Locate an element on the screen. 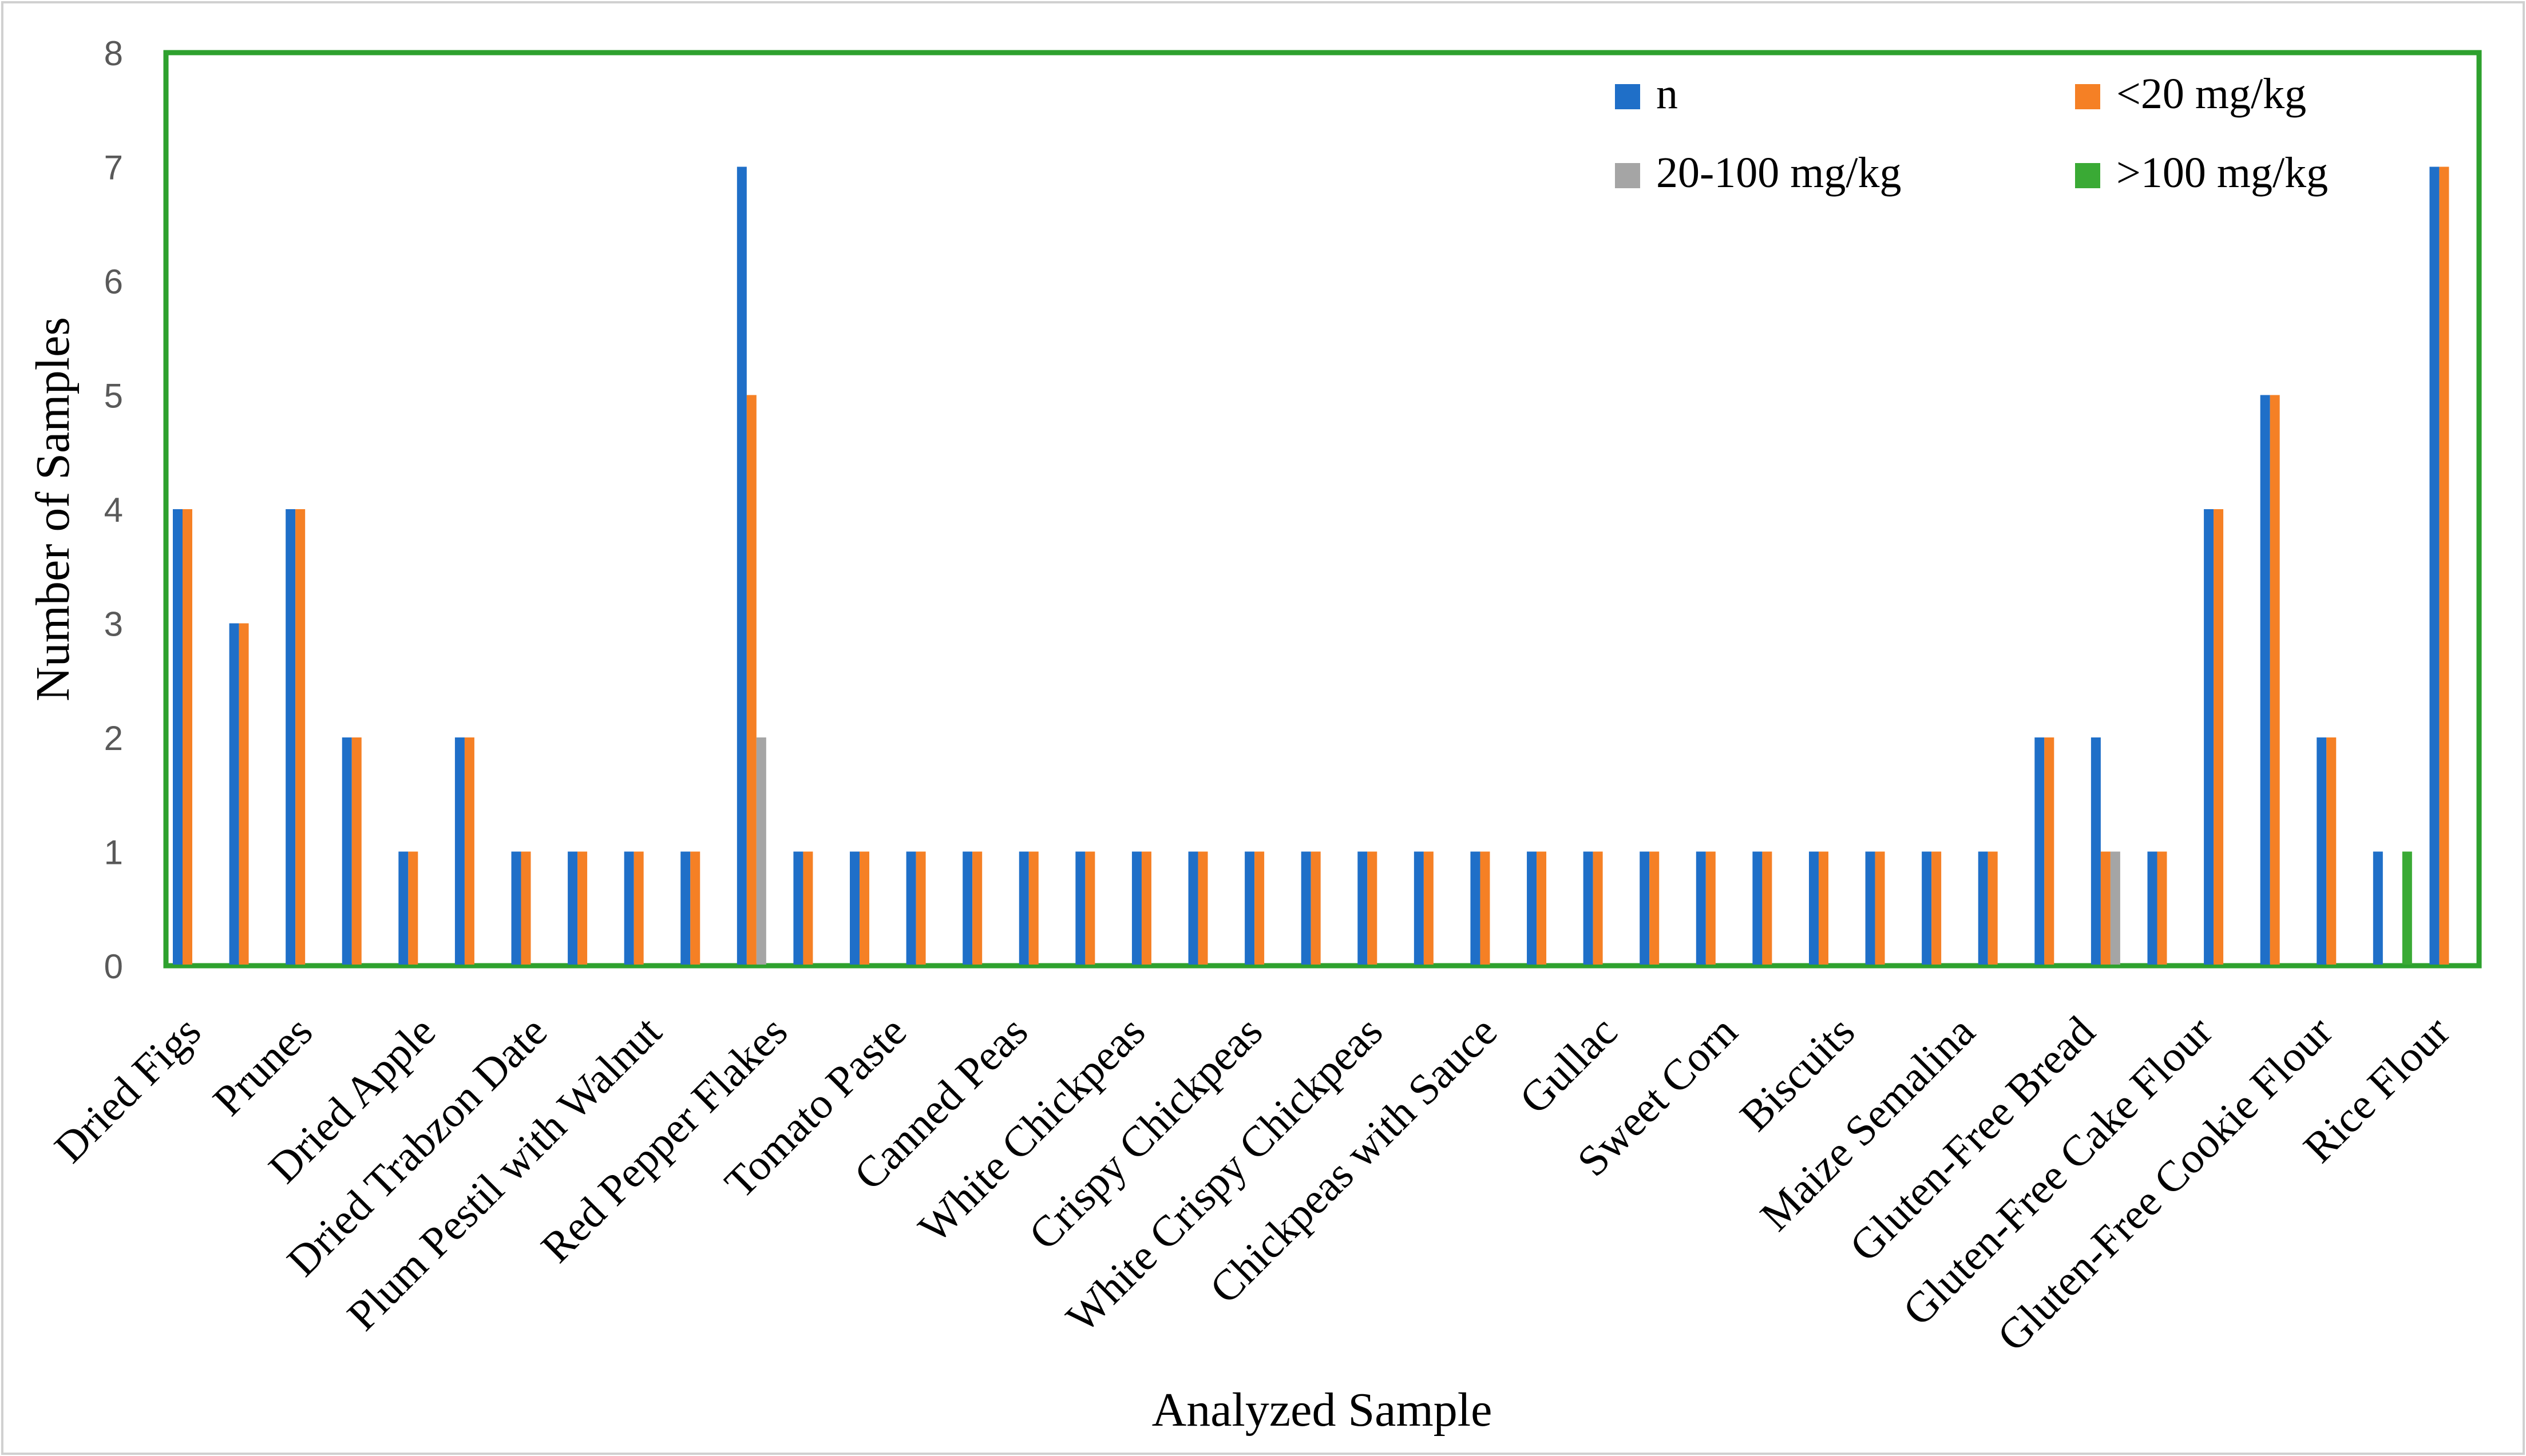 The width and height of the screenshot is (2526, 1456). legend-label: <20 mg/kg is located at coordinates (2211, 94).